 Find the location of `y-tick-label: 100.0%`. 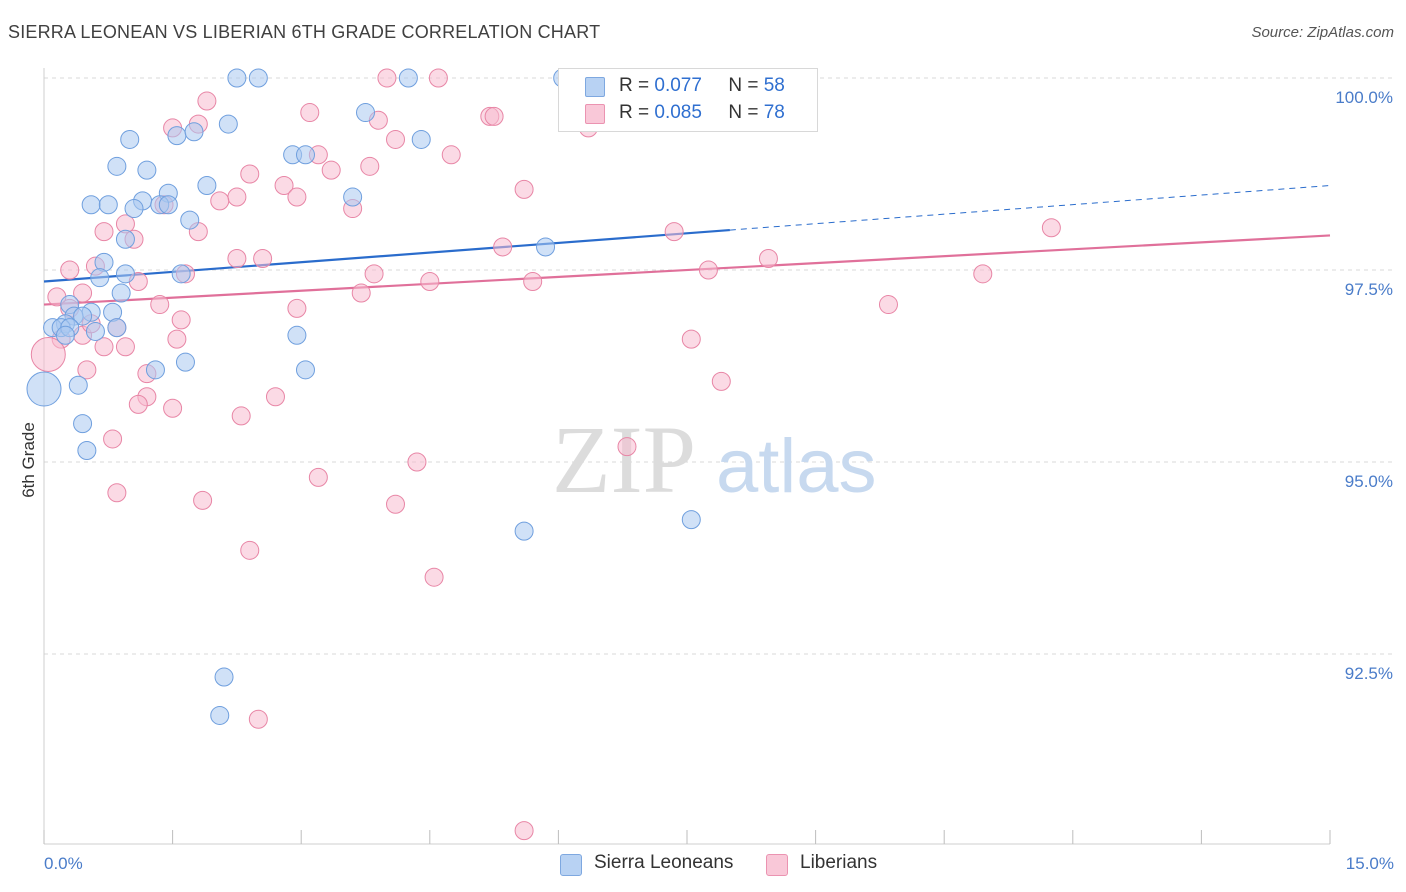

y-tick-label: 100.0% is located at coordinates (1364, 97).